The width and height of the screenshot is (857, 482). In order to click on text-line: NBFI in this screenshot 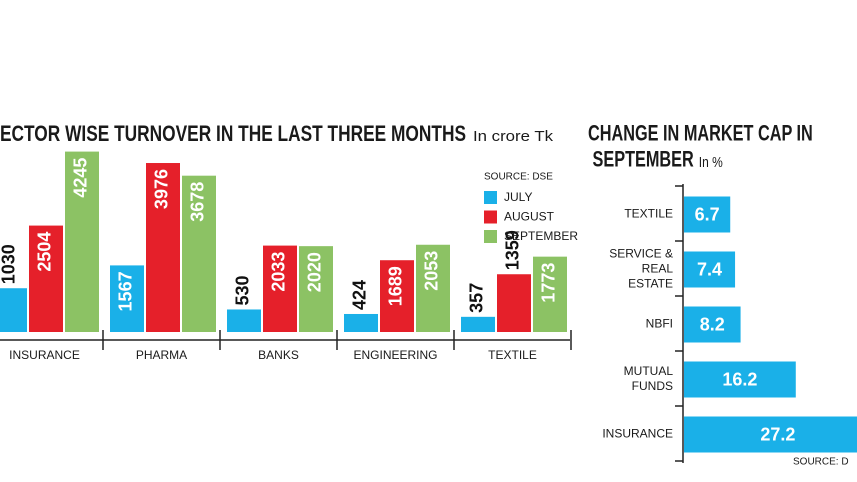, I will do `click(659, 324)`.